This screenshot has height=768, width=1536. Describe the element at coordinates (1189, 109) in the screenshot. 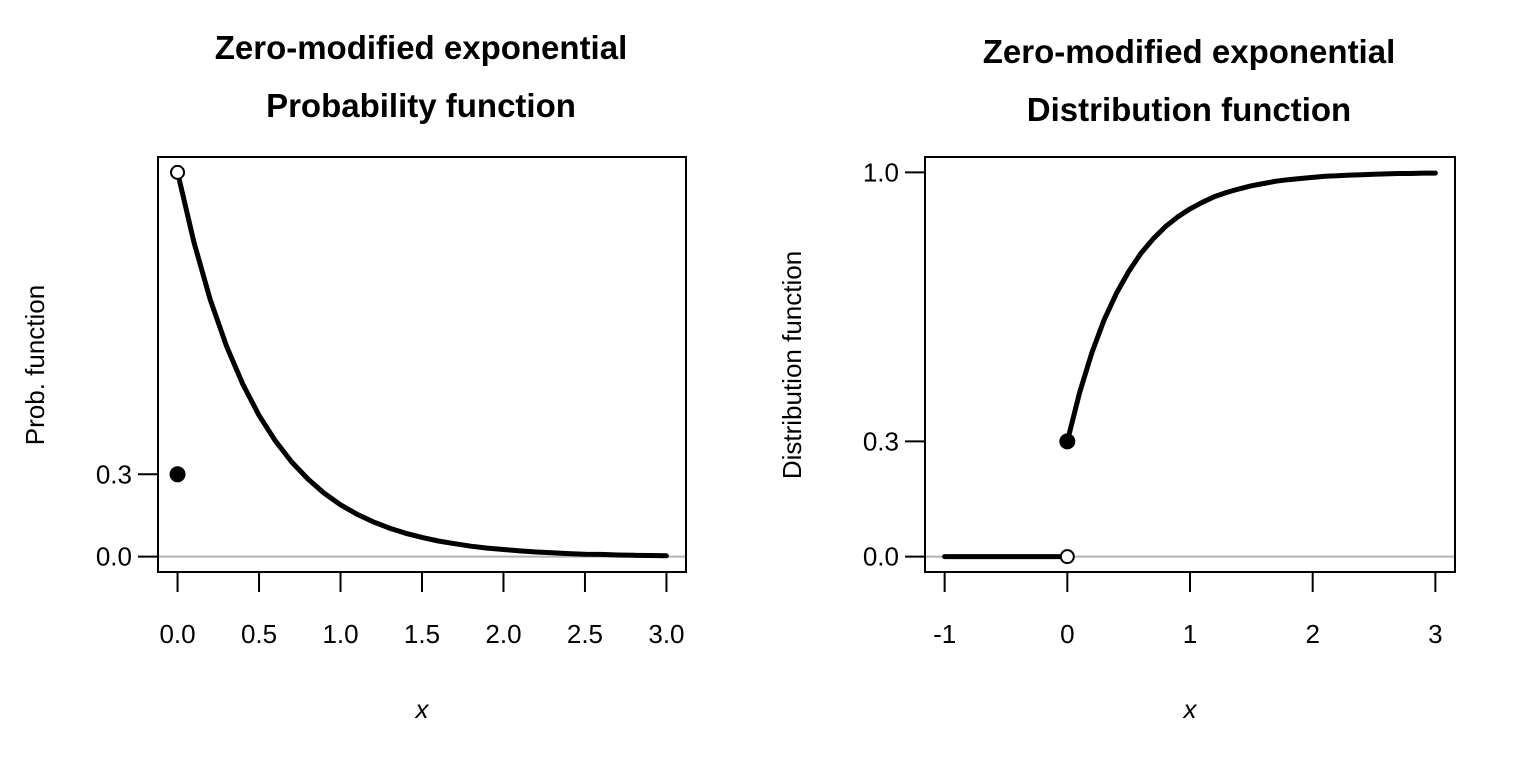

I see `chart-title-line-2: Distribution function` at that location.